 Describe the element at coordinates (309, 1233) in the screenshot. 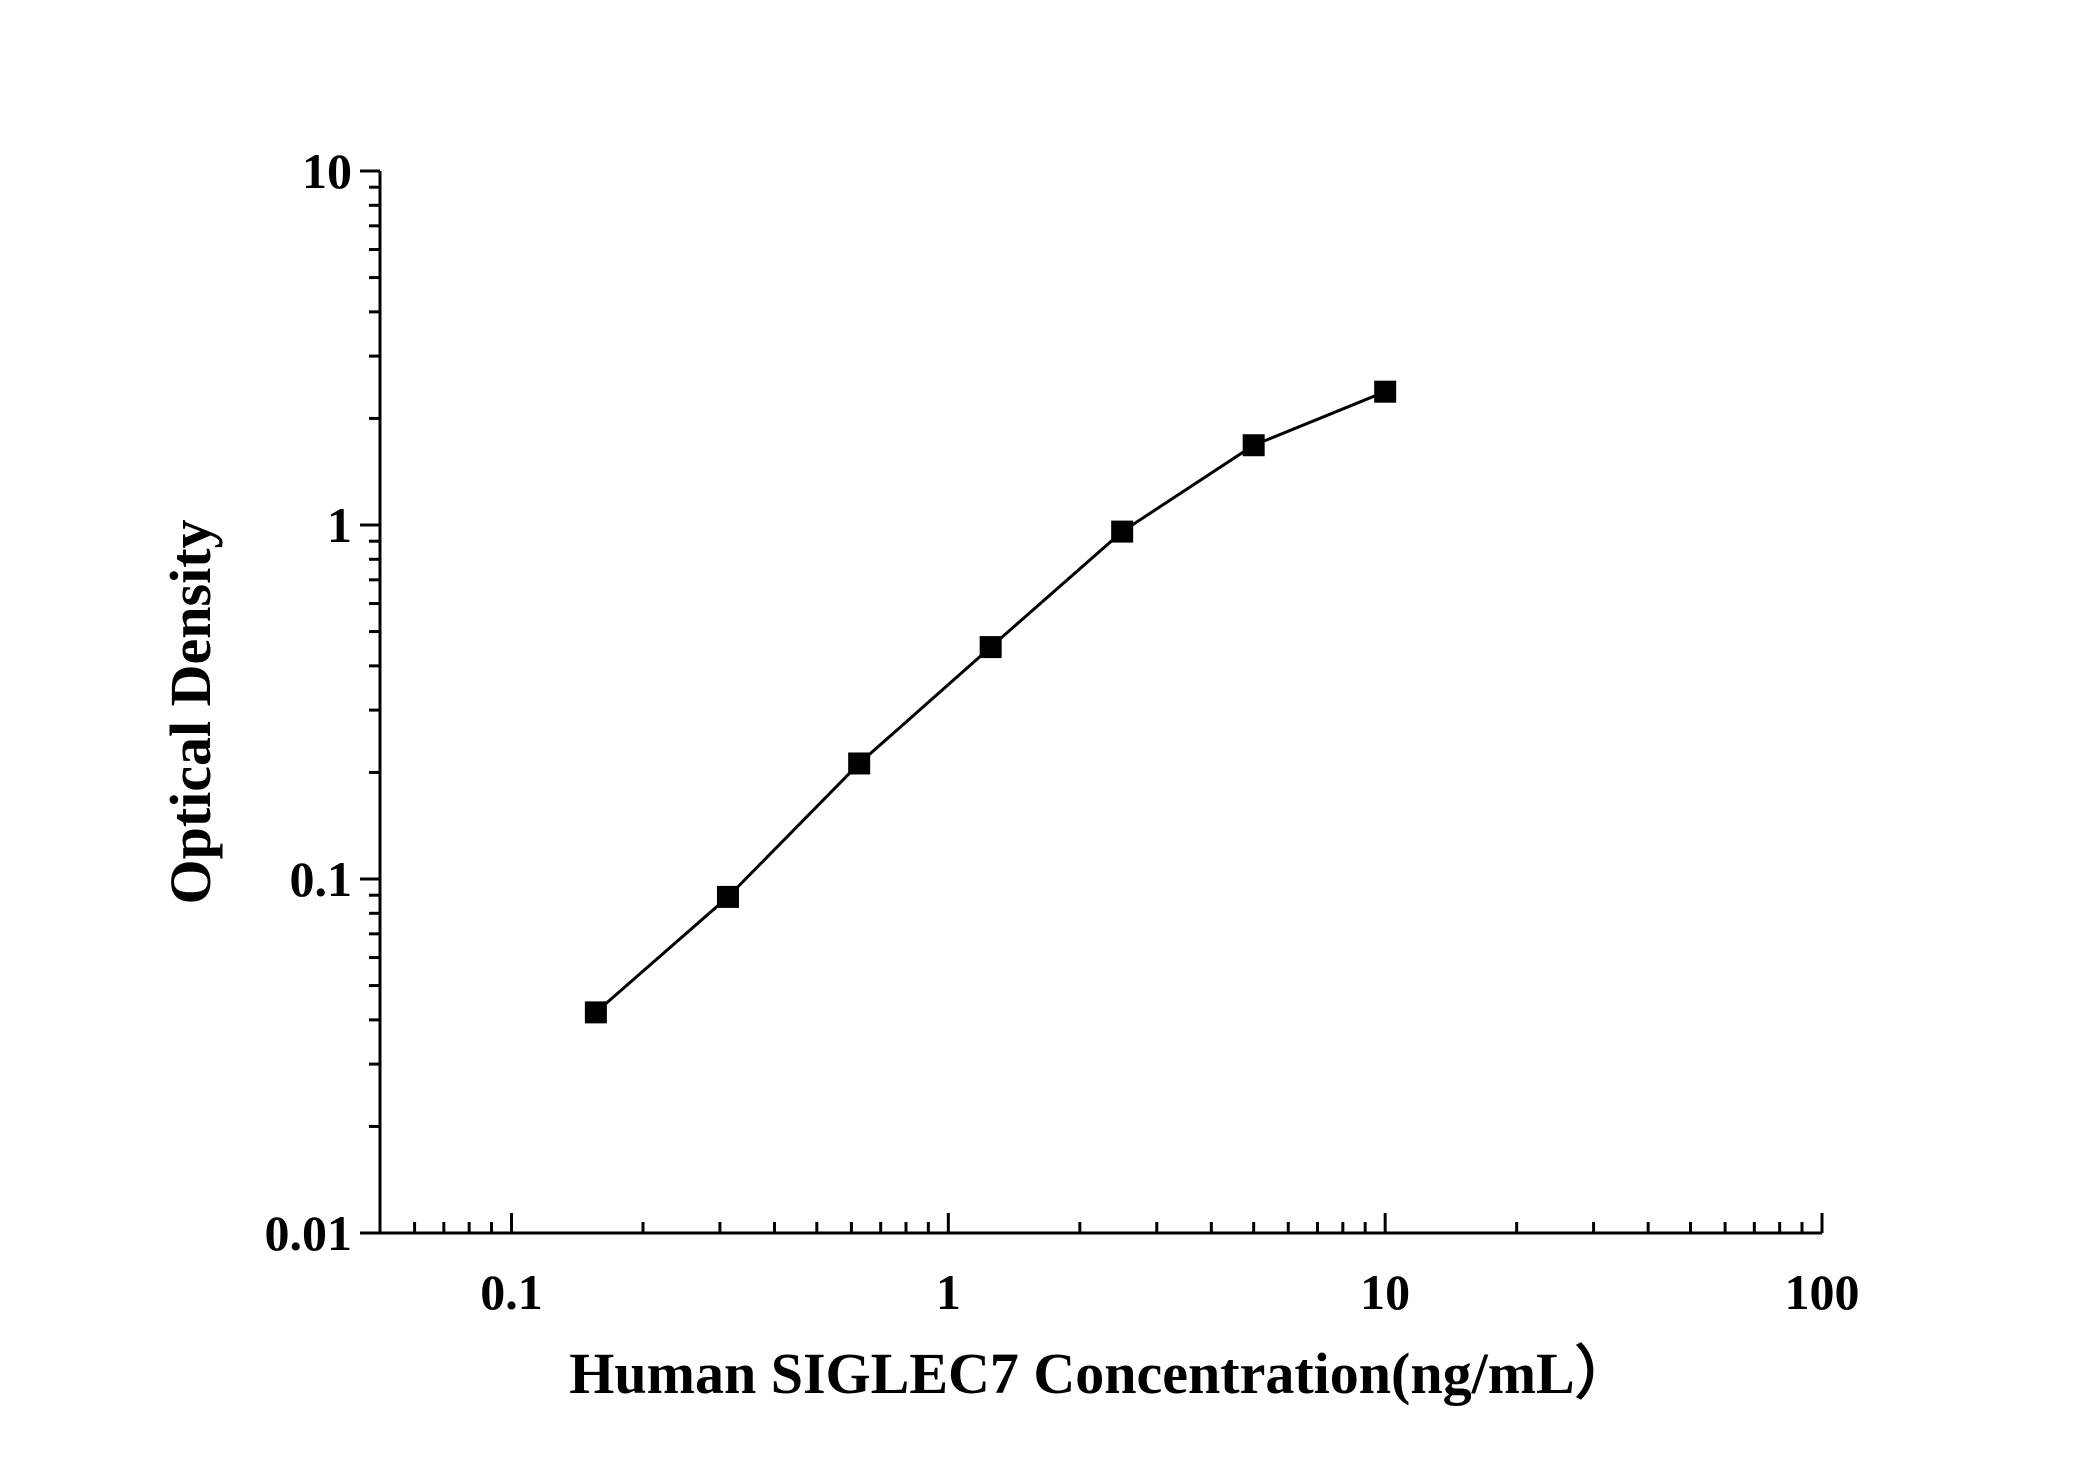

I see `y-tick-label: 0.01` at that location.